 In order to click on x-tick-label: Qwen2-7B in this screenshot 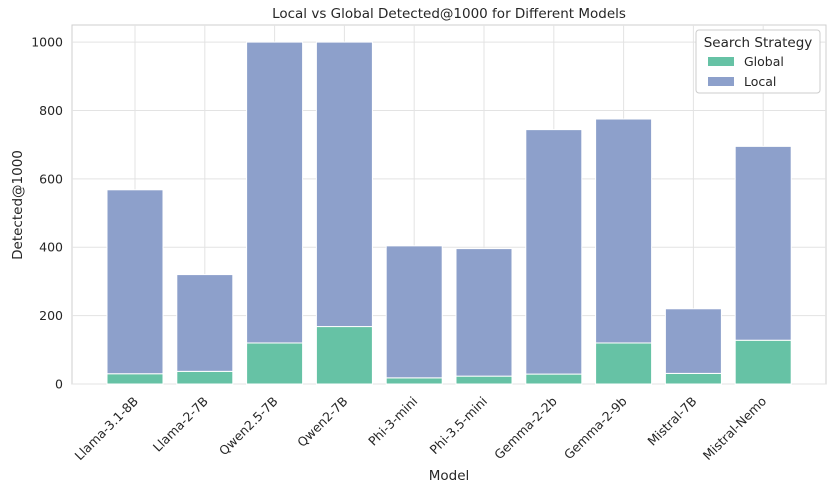, I will do `click(322, 422)`.